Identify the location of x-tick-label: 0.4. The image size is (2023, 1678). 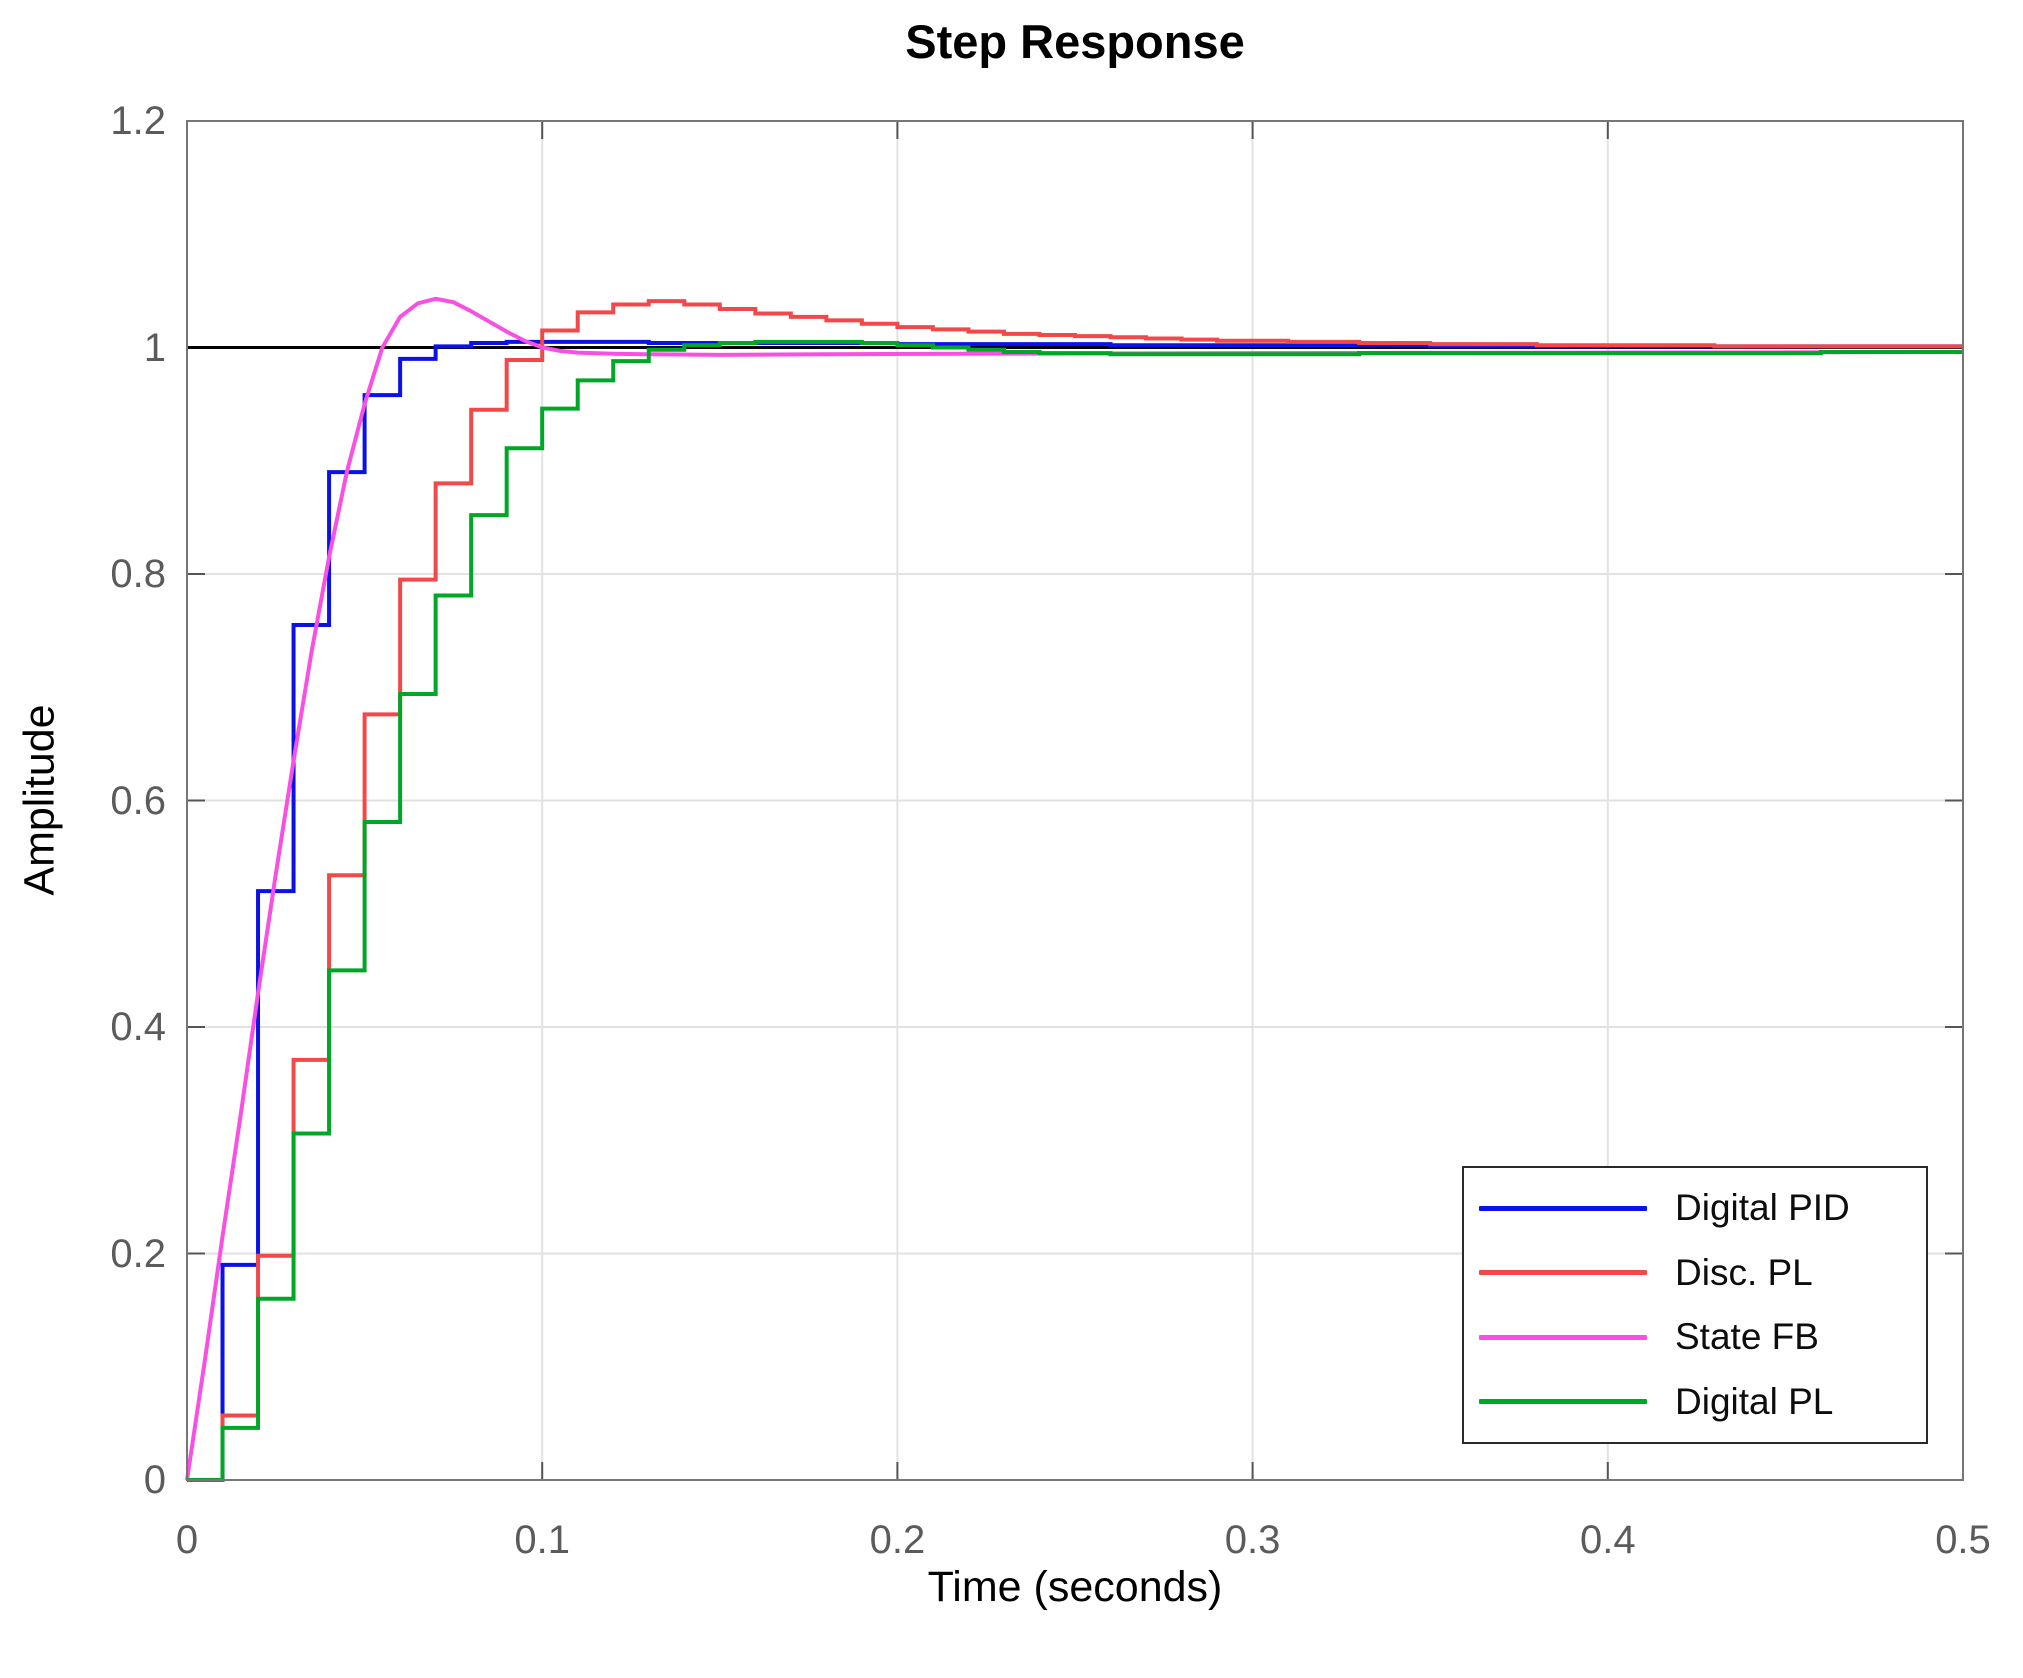
(1607, 1540).